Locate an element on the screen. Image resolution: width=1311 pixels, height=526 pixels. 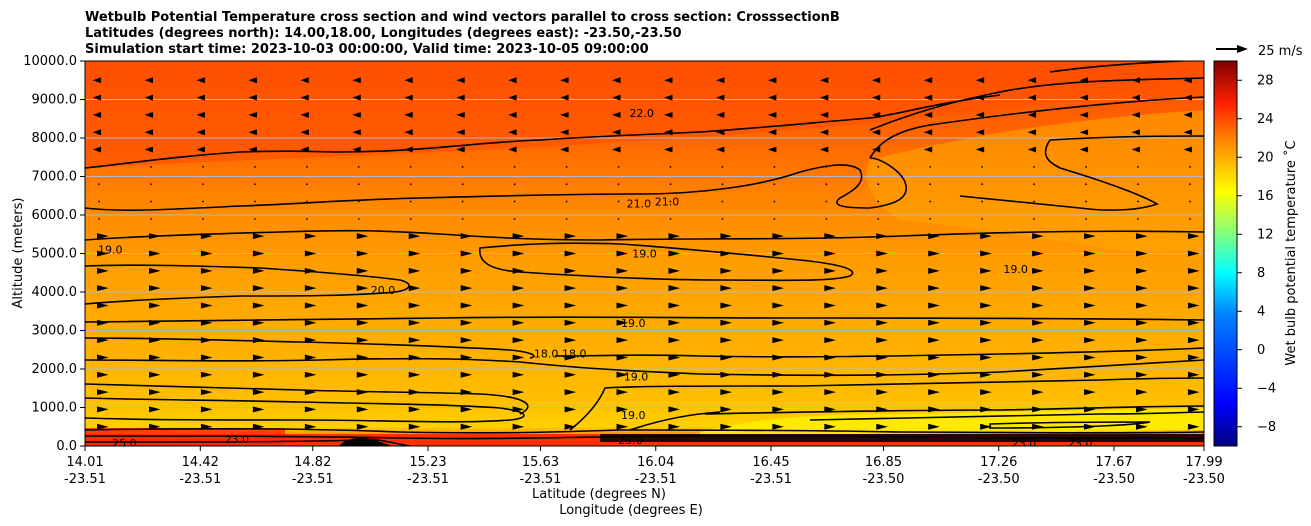
y-tick-label: 1000.0 is located at coordinates (55, 408).